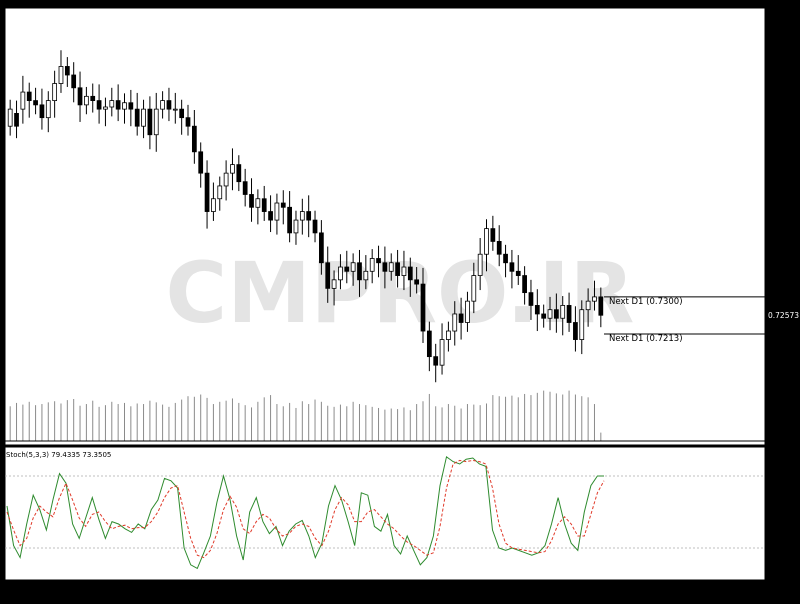 The width and height of the screenshot is (800, 604). Describe the element at coordinates (784, 240) in the screenshot. I see `price-tick-label: 0.74330` at that location.